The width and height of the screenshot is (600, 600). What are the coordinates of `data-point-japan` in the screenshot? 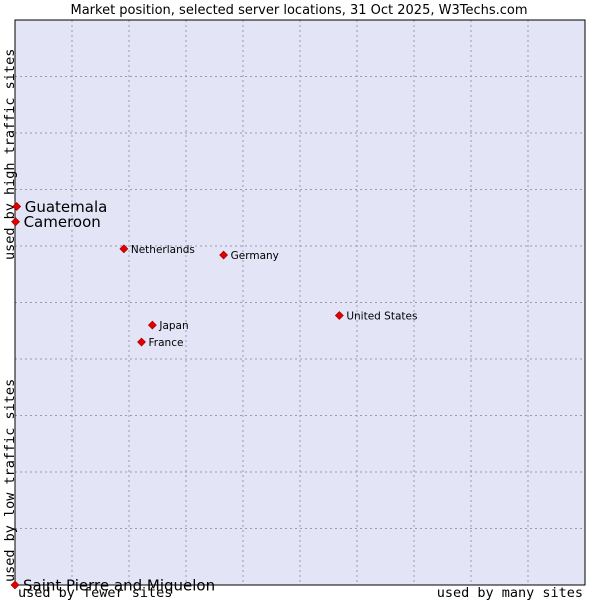 It's located at (152, 325).